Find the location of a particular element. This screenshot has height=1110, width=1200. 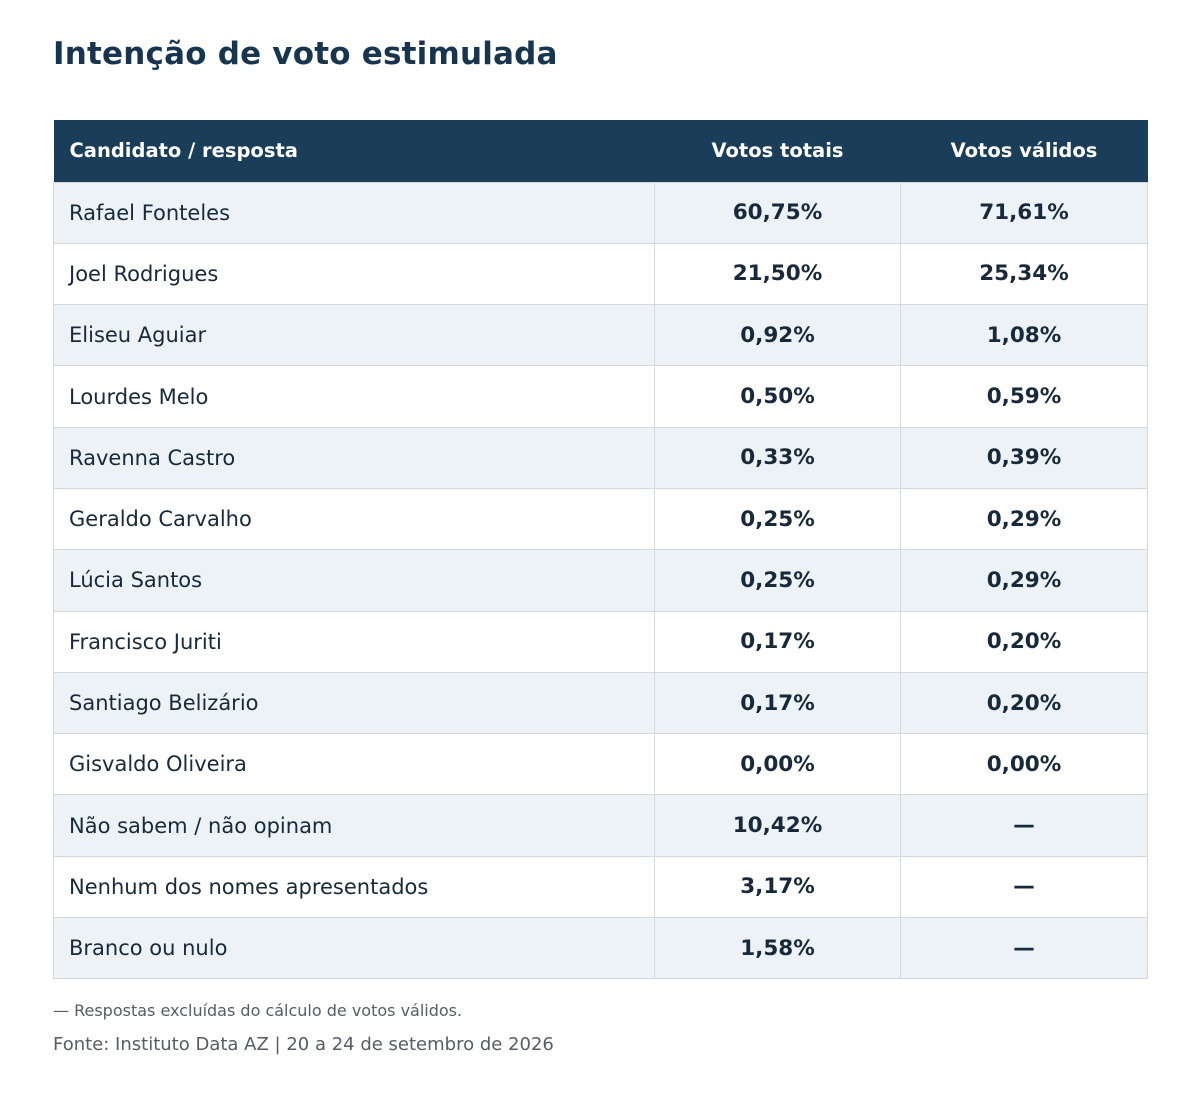

valid-votes-cell: 0,39% is located at coordinates (1024, 457).